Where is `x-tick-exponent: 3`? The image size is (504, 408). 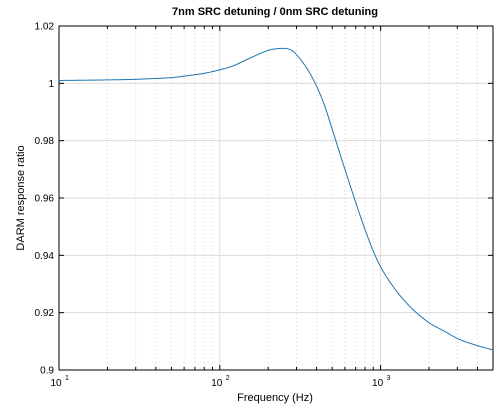
x-tick-exponent: 3 is located at coordinates (389, 378).